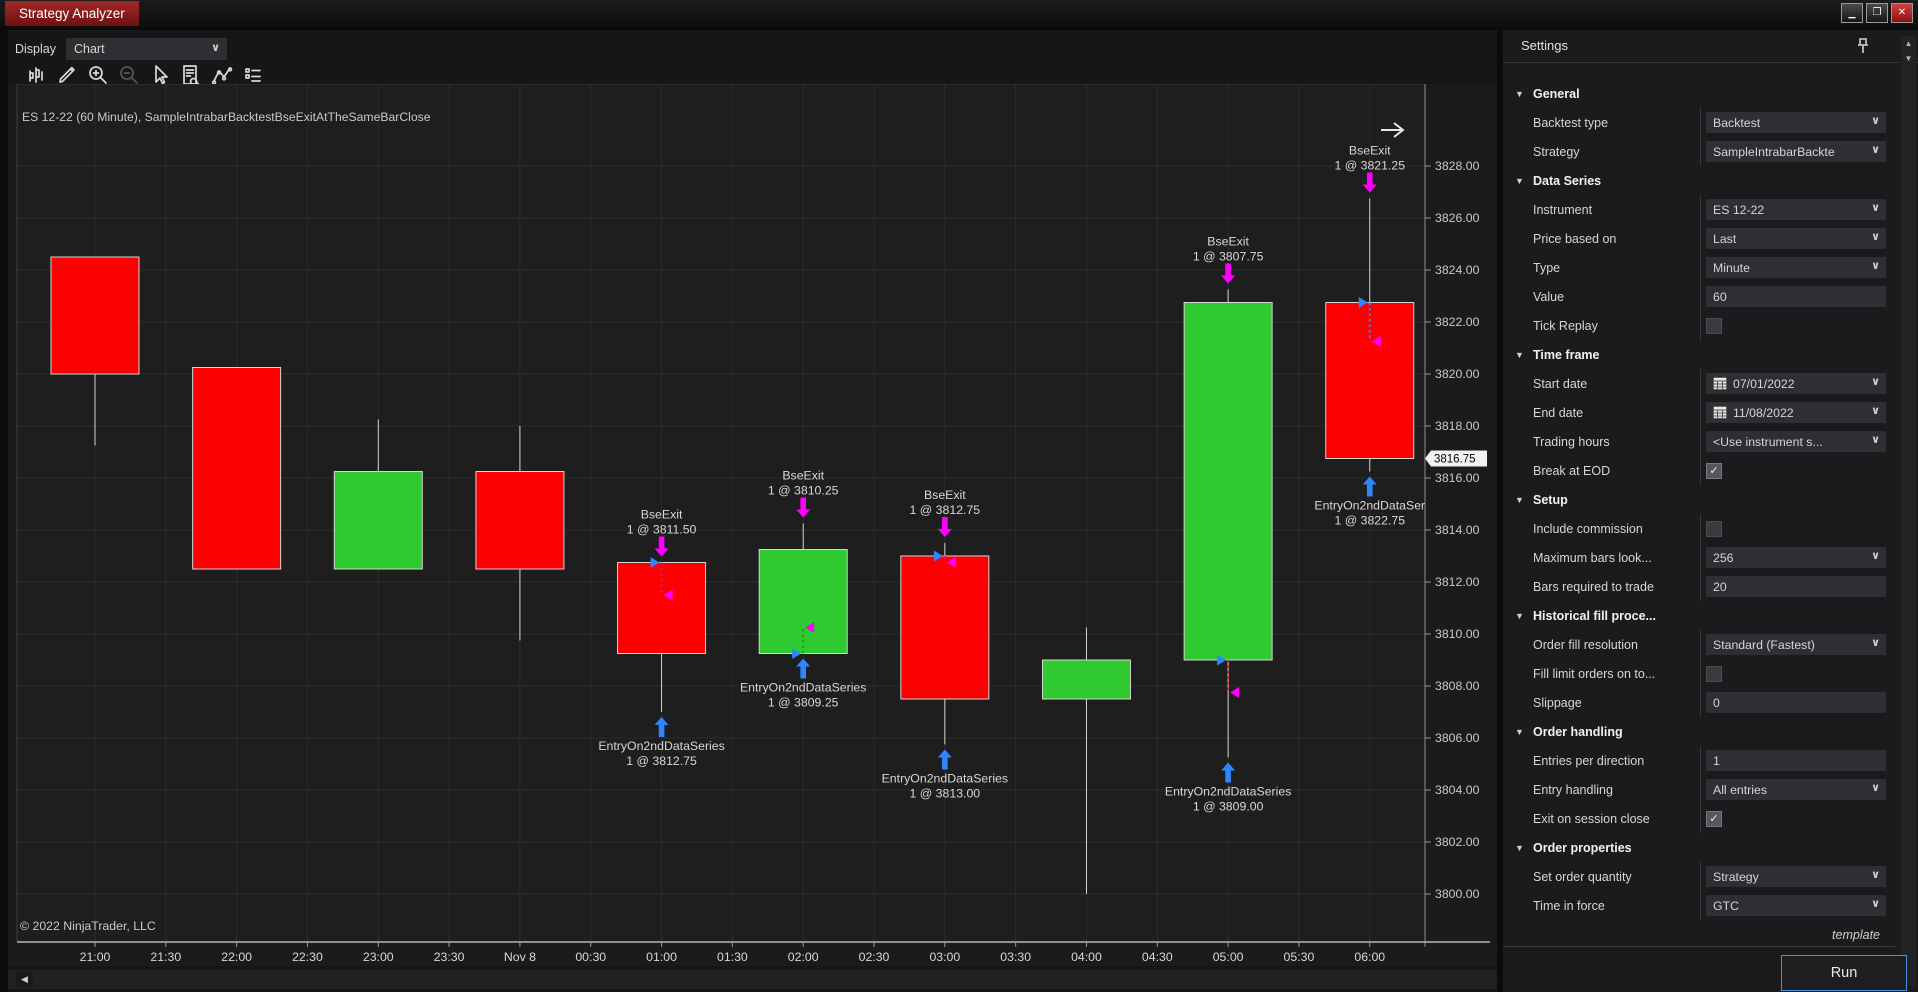  I want to click on setting-label: Setup, so click(1550, 499).